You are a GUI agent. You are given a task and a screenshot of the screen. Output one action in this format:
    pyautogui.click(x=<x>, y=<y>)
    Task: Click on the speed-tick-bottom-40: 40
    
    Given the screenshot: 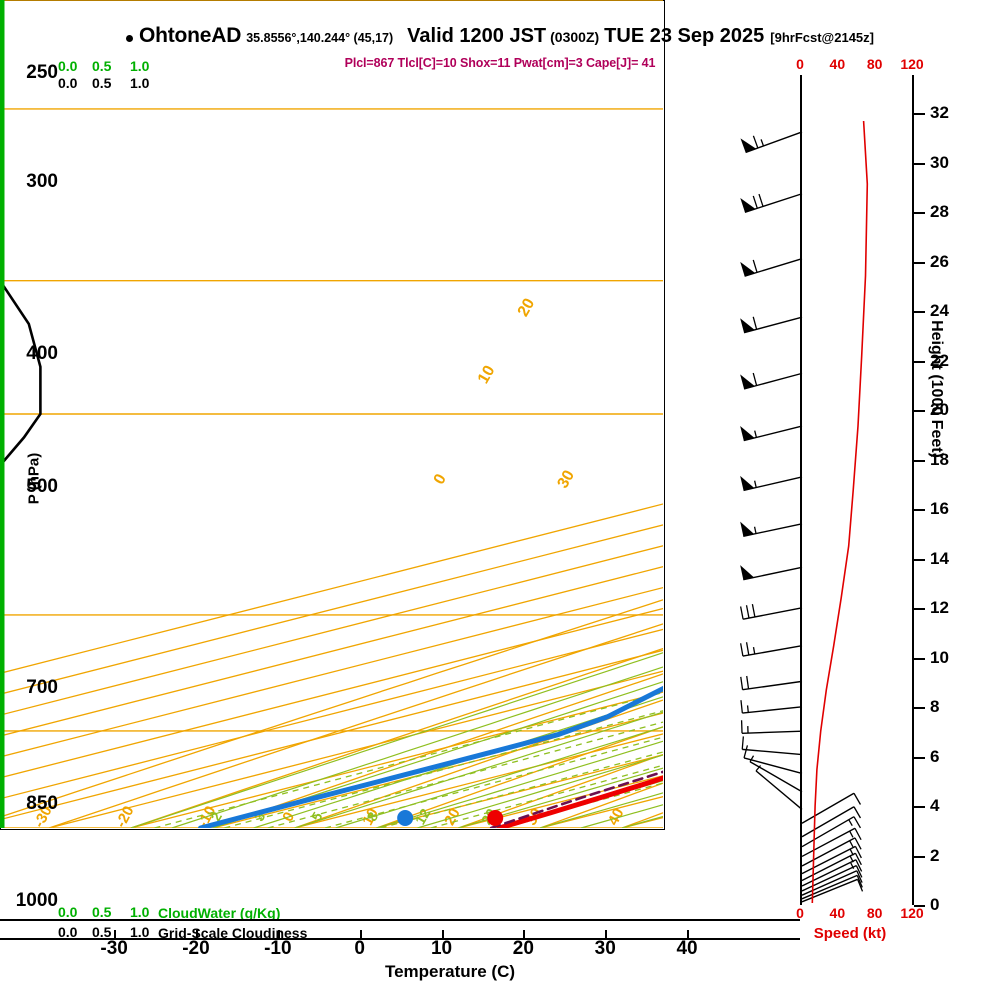 What is the action you would take?
    pyautogui.click(x=837, y=913)
    